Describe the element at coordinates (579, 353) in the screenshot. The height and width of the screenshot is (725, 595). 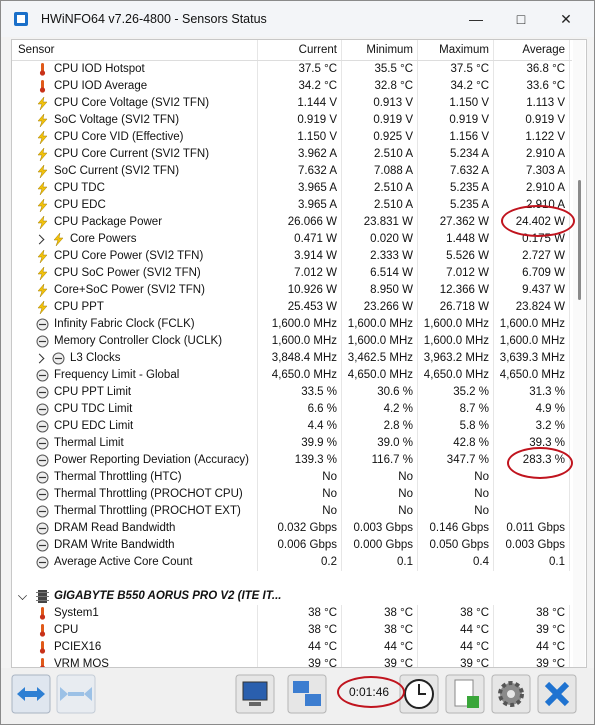
I see `scrollbar` at that location.